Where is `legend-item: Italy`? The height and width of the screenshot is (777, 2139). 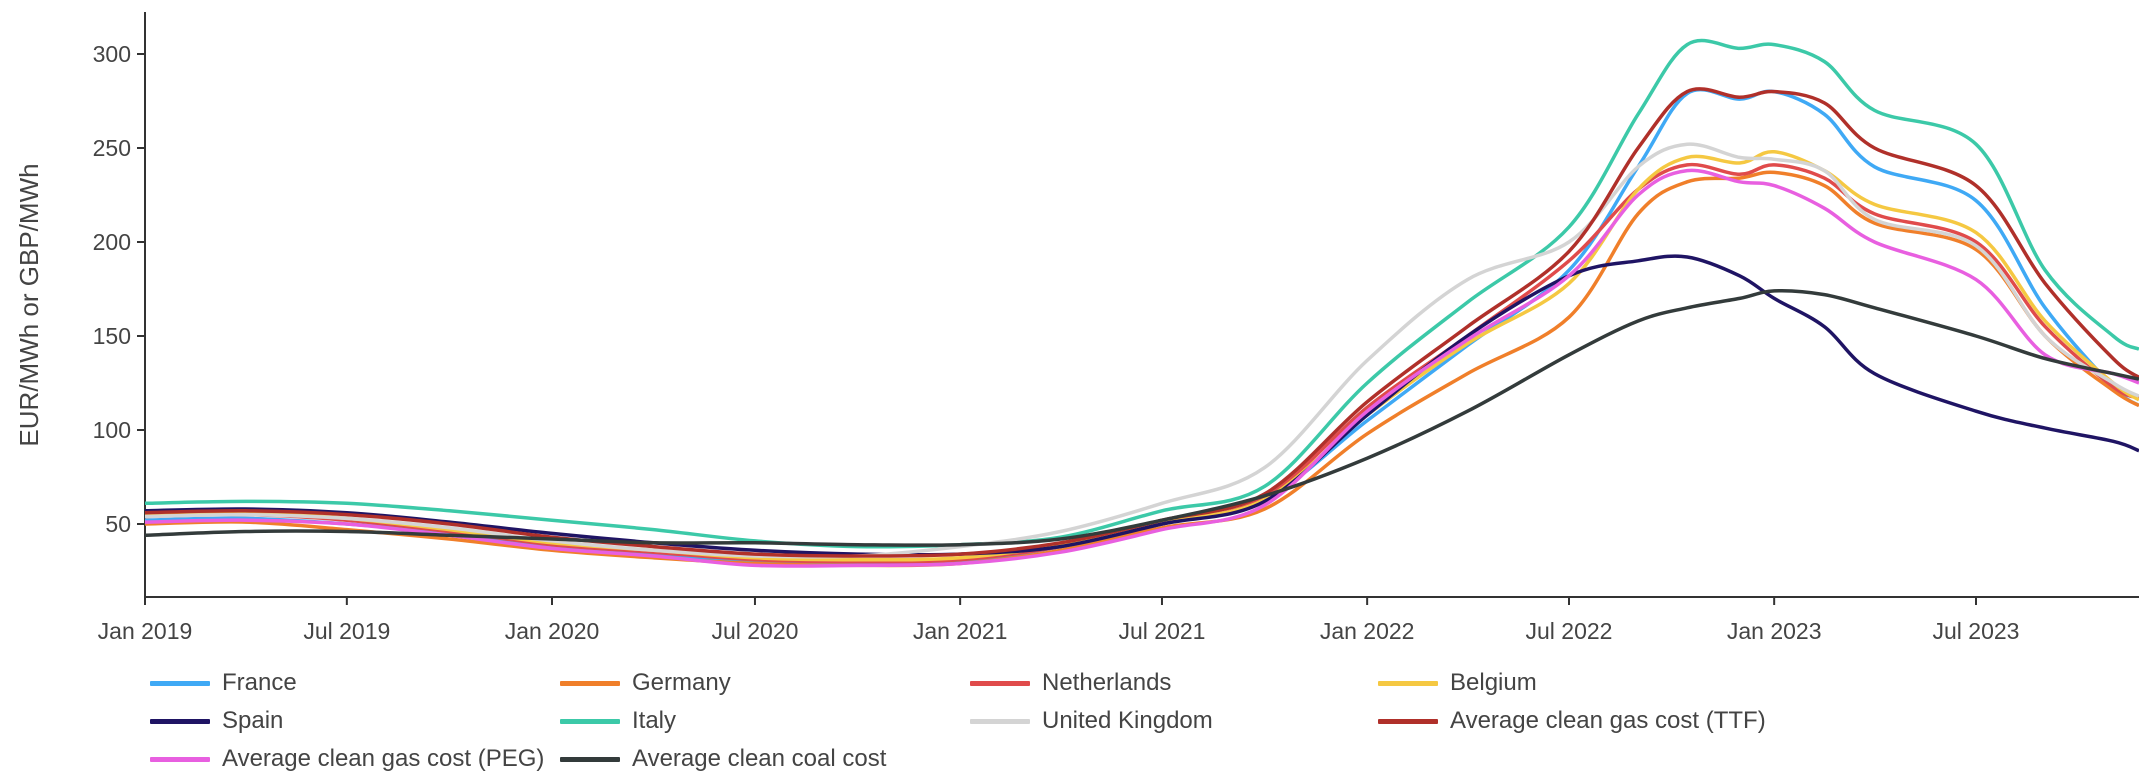
legend-item: Italy is located at coordinates (618, 721).